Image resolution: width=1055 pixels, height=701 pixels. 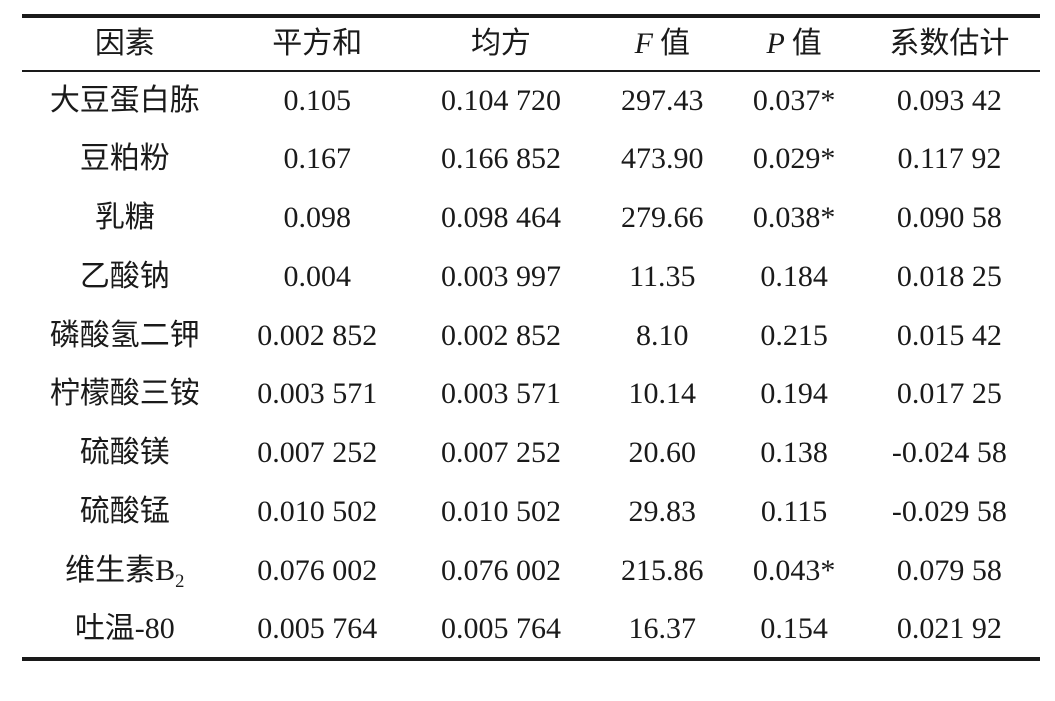 I want to click on cell-factor: 维生素B2, so click(x=125, y=570).